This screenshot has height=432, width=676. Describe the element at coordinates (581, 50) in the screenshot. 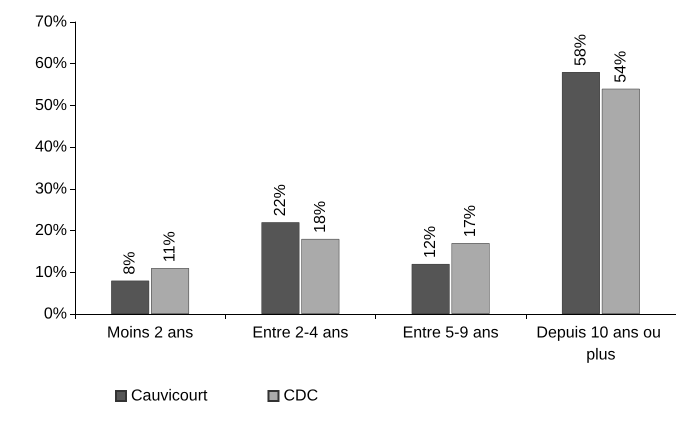

I see `data-label: 58%` at that location.